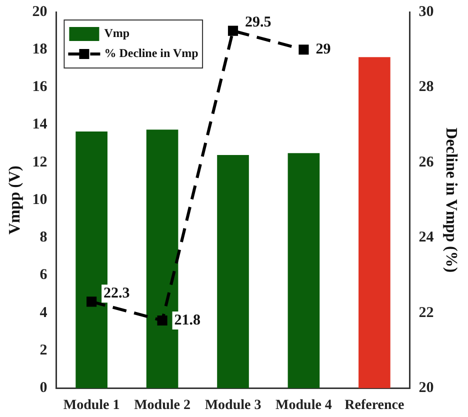 The height and width of the screenshot is (417, 468). Describe the element at coordinates (374, 406) in the screenshot. I see `x-tick-label: Reference` at that location.